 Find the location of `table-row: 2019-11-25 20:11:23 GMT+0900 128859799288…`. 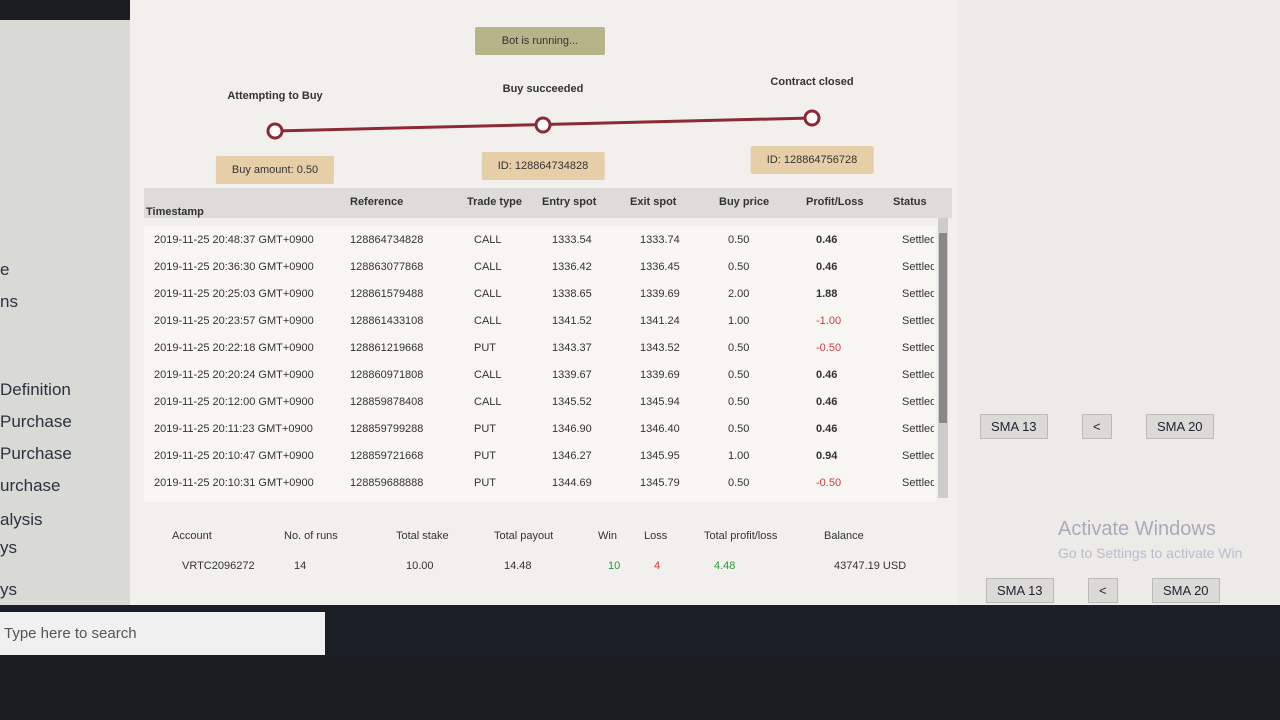

table-row: 2019-11-25 20:11:23 GMT+0900 128859799288… is located at coordinates (540, 429).